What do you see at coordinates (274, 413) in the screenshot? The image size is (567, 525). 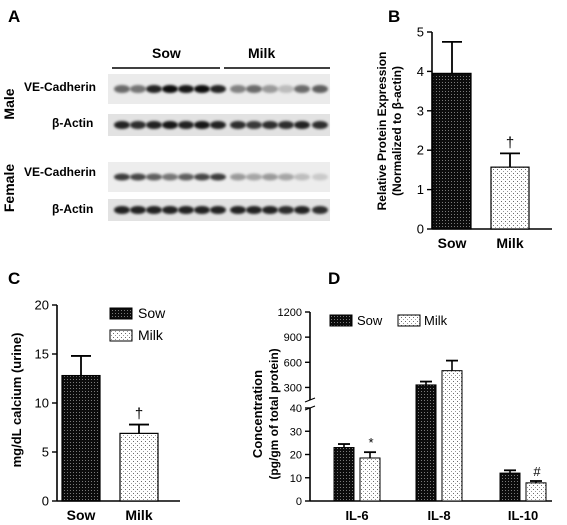 I see `chart-d-ylabel-line2: (pg/gm of total protein)` at bounding box center [274, 413].